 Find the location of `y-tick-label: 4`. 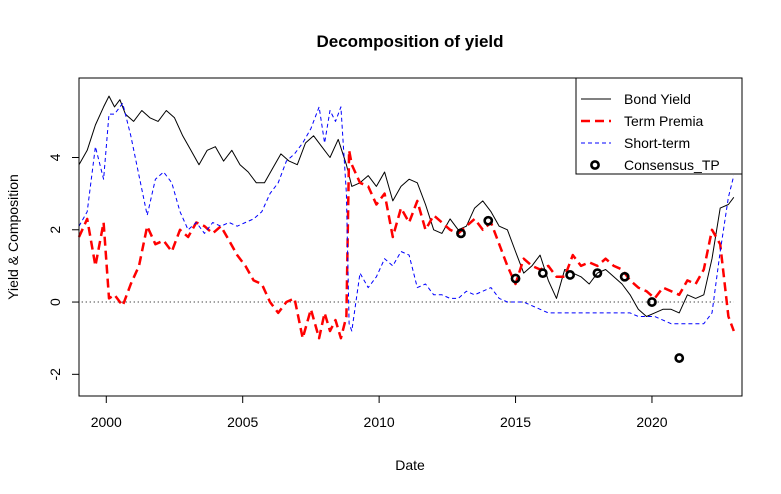

y-tick-label: 4 is located at coordinates (55, 157).